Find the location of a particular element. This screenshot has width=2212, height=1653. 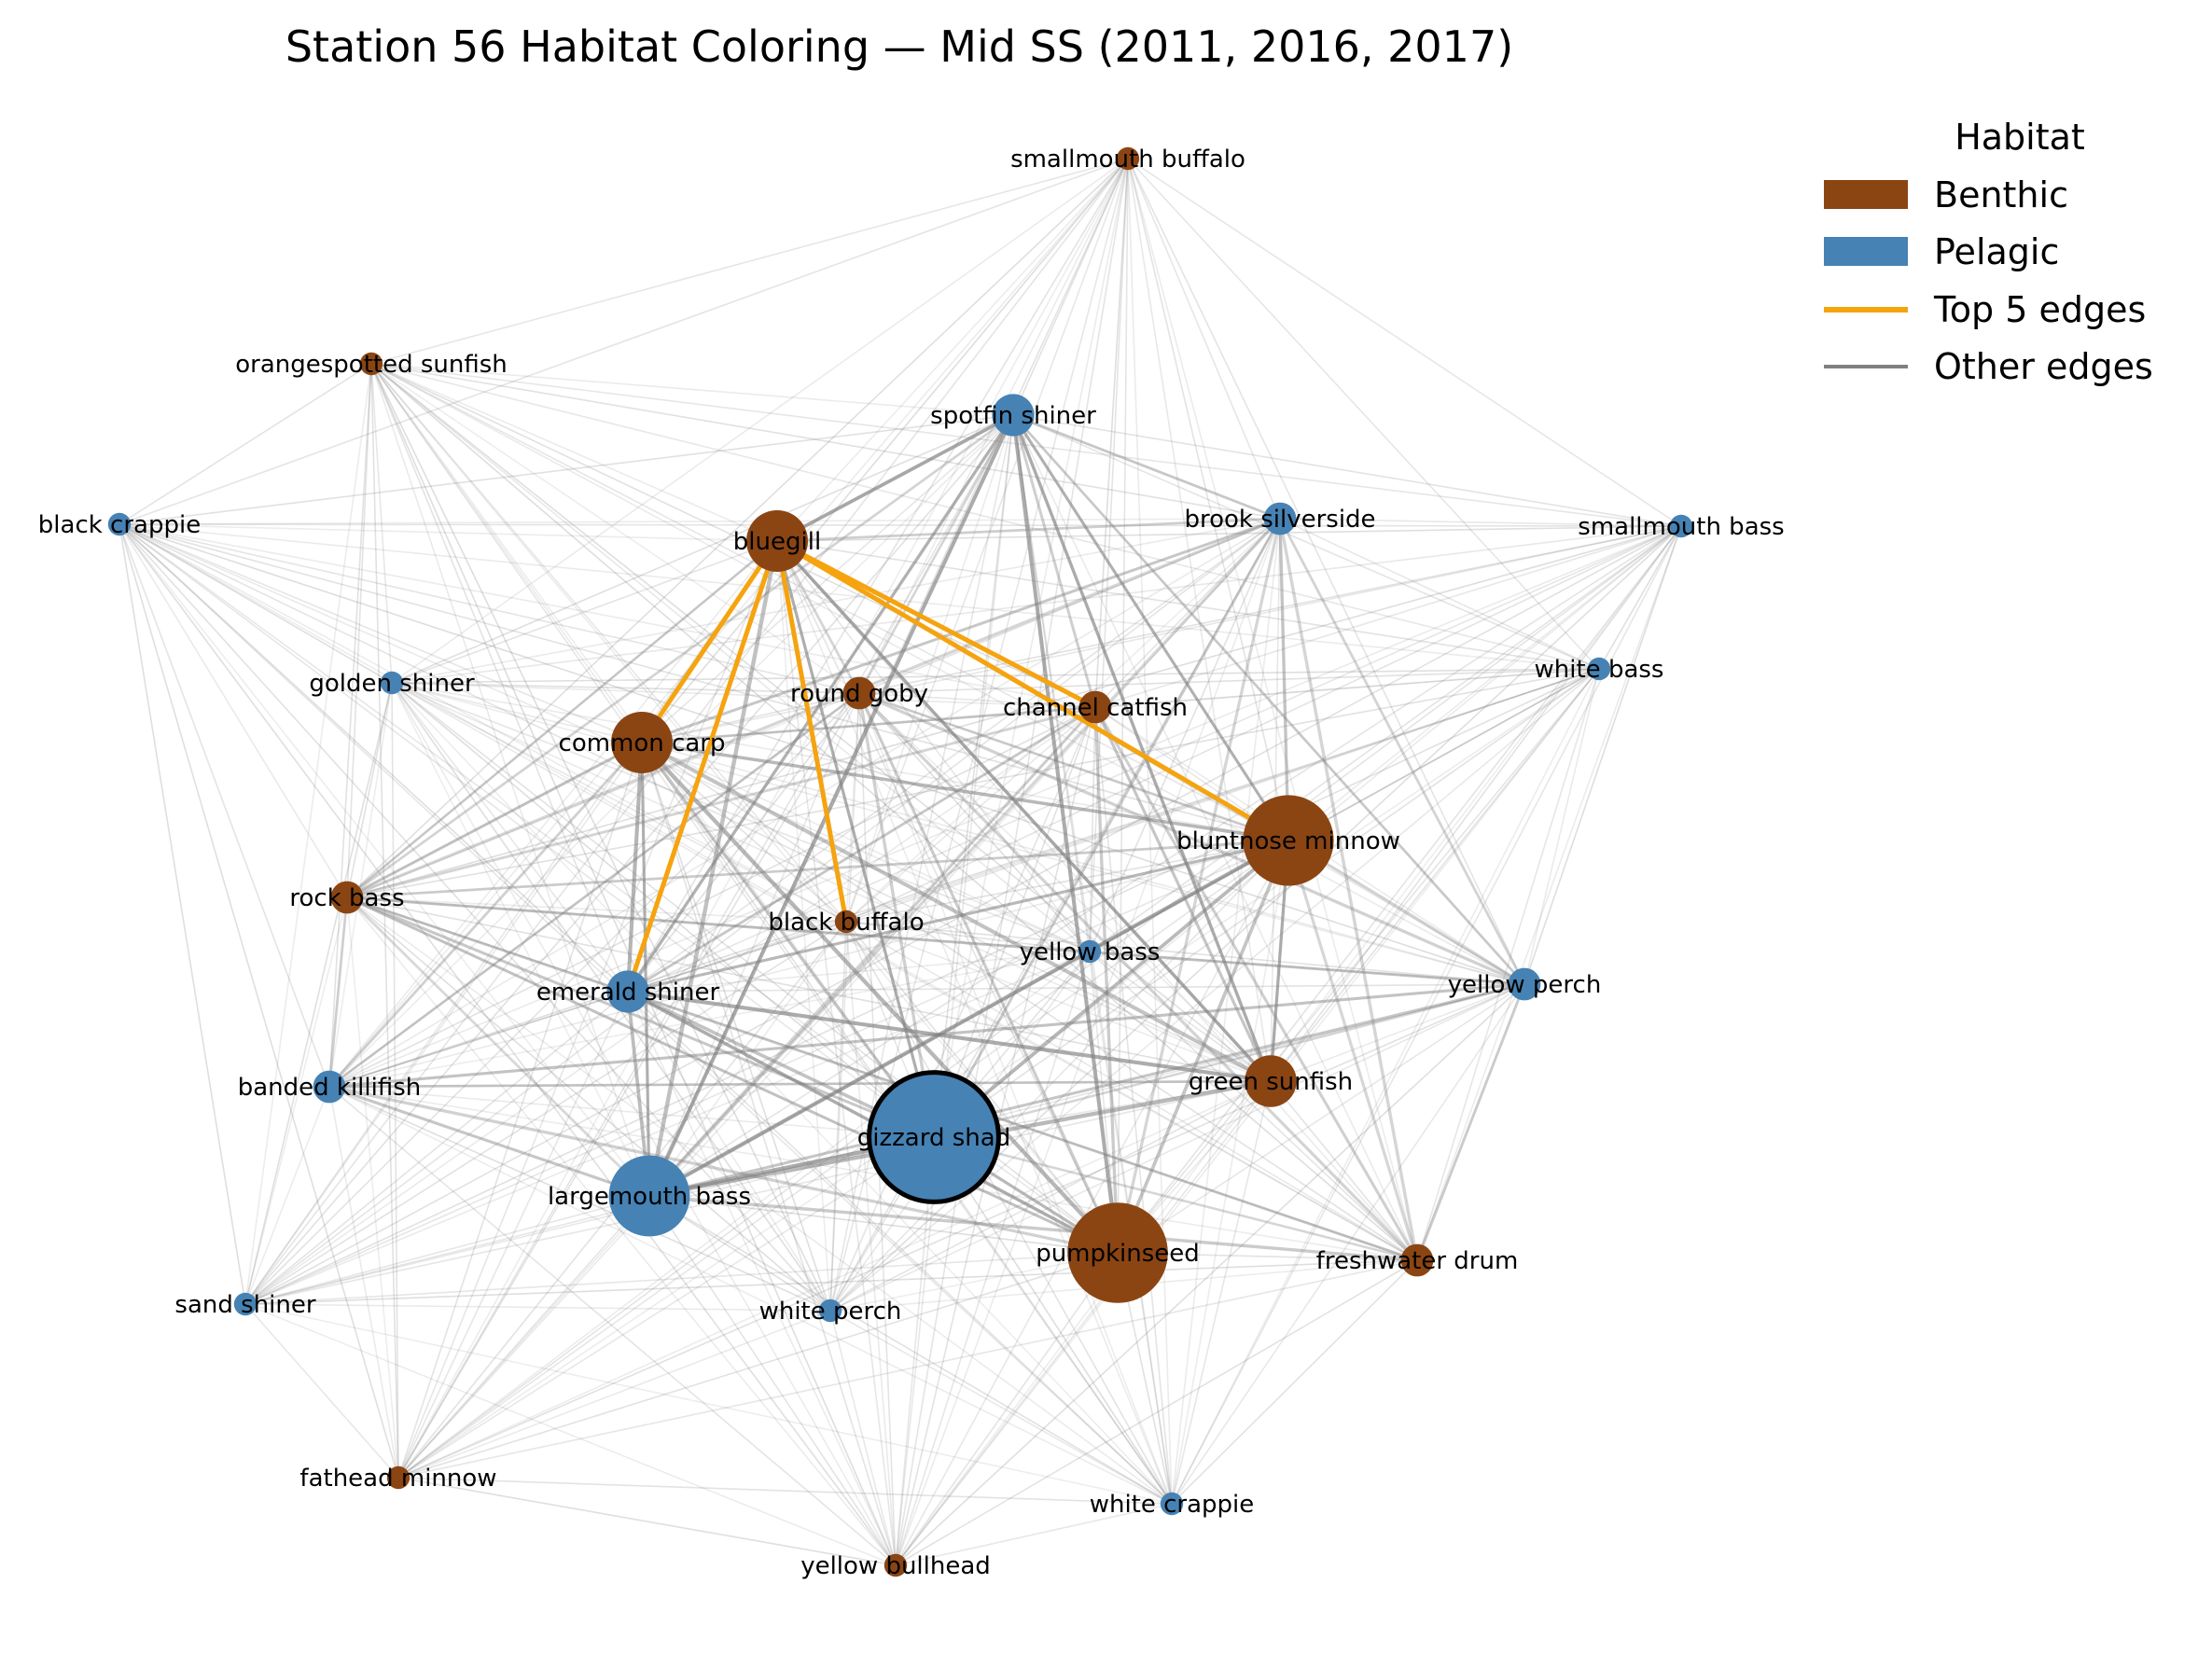

edge-banded-killifish--pumpkinseed is located at coordinates (723, 1170).